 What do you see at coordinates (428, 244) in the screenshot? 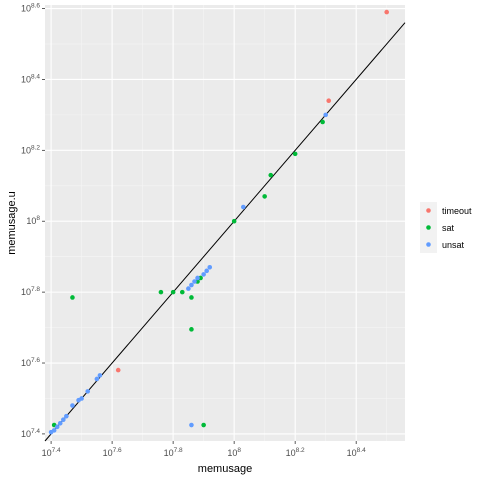
I see `legend-dot-unsat` at bounding box center [428, 244].